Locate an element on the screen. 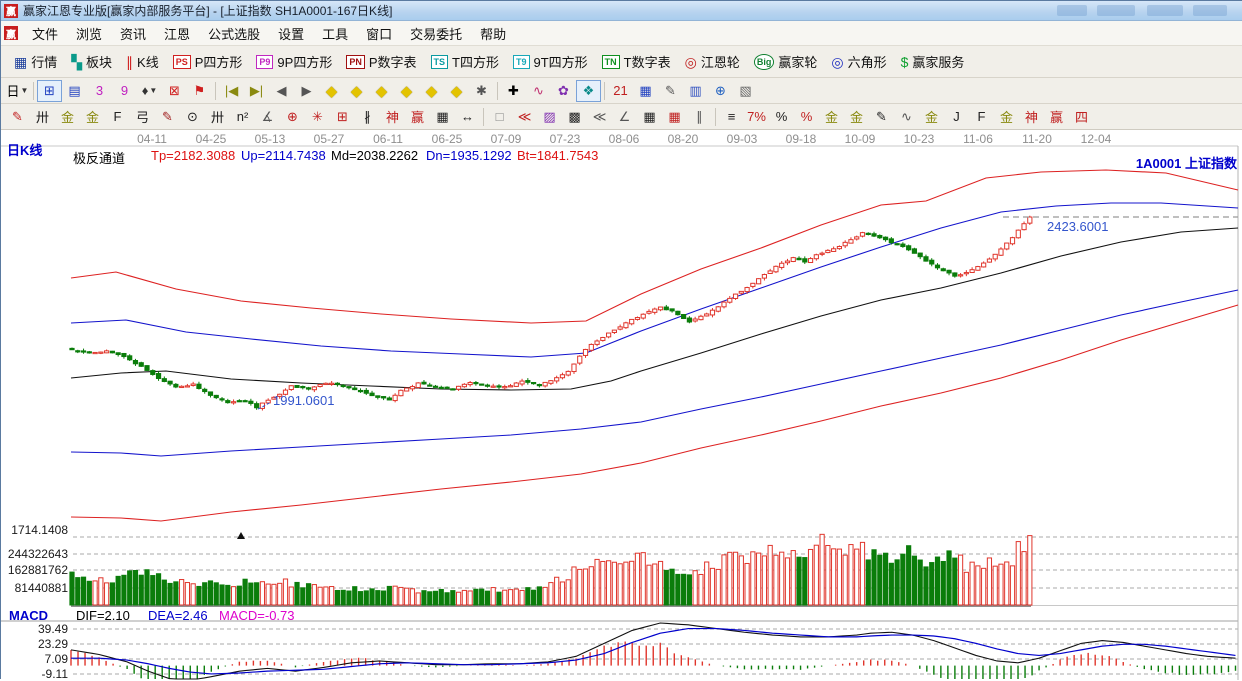 This screenshot has width=1242, height=681. menu-item-4: 江恩 is located at coordinates (177, 34).